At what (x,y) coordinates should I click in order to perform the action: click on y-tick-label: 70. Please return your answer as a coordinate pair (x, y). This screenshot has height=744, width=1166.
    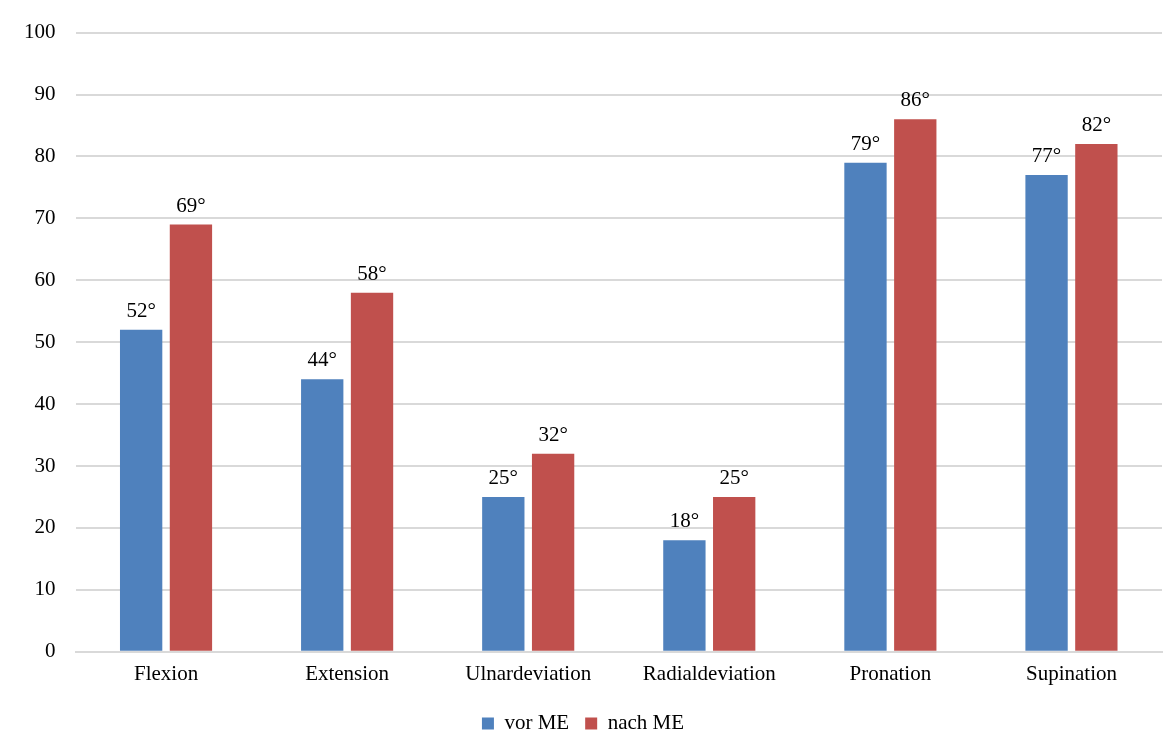
    Looking at the image, I should click on (45, 216).